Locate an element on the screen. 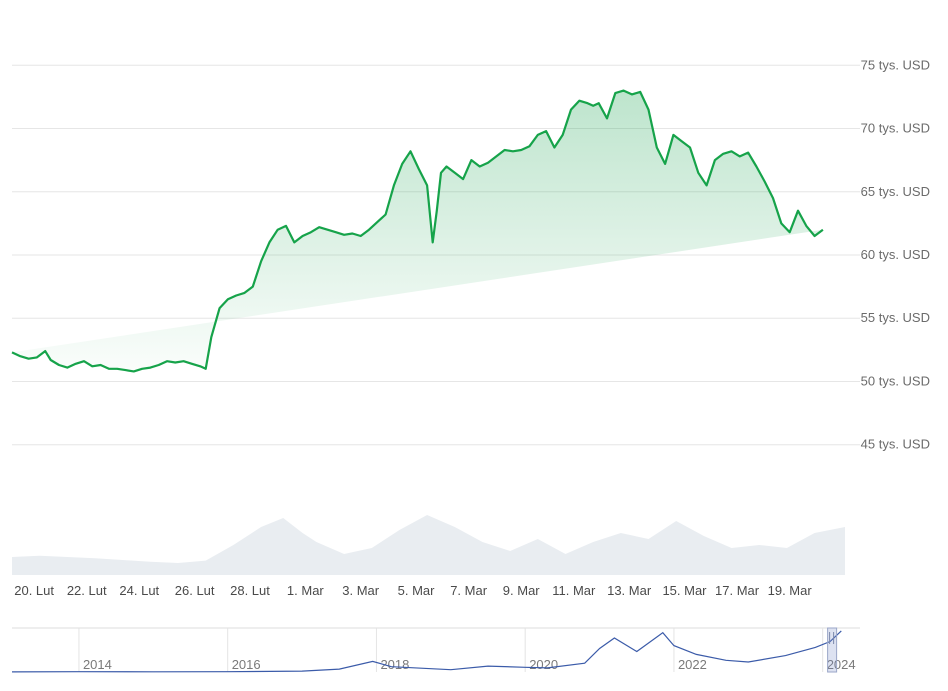 The image size is (948, 691). x-tick-label: 1. Mar is located at coordinates (306, 590).